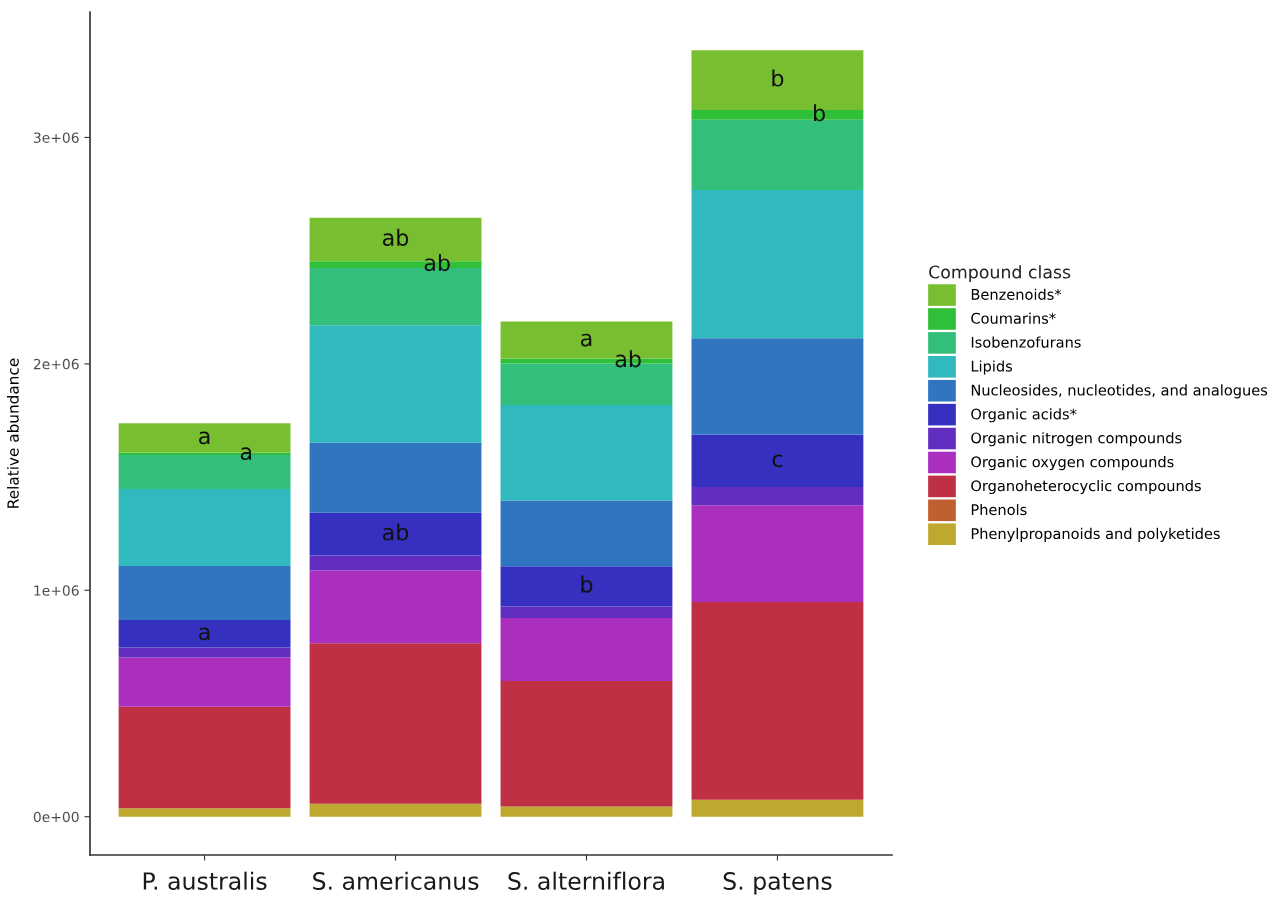  Describe the element at coordinates (12, 433) in the screenshot. I see `y-axis-title: Relative abundance` at that location.